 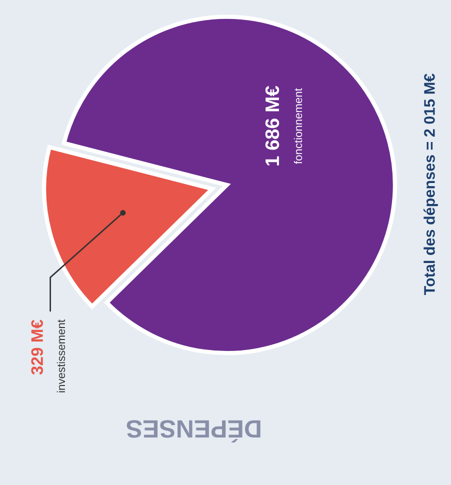 I want to click on text: DÉPENSES, so click(x=193, y=431).